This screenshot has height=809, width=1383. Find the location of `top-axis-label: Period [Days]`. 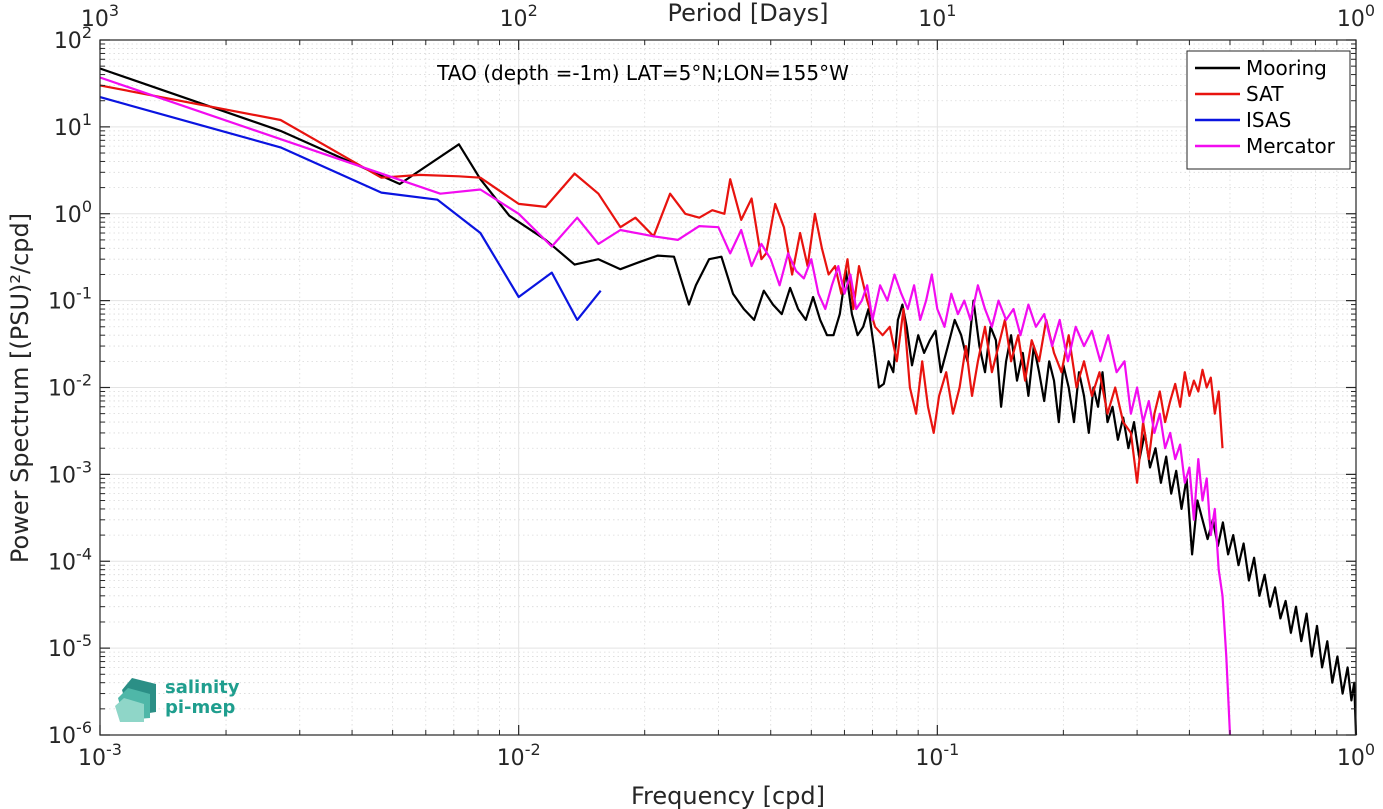

top-axis-label: Period [Days] is located at coordinates (747, 13).